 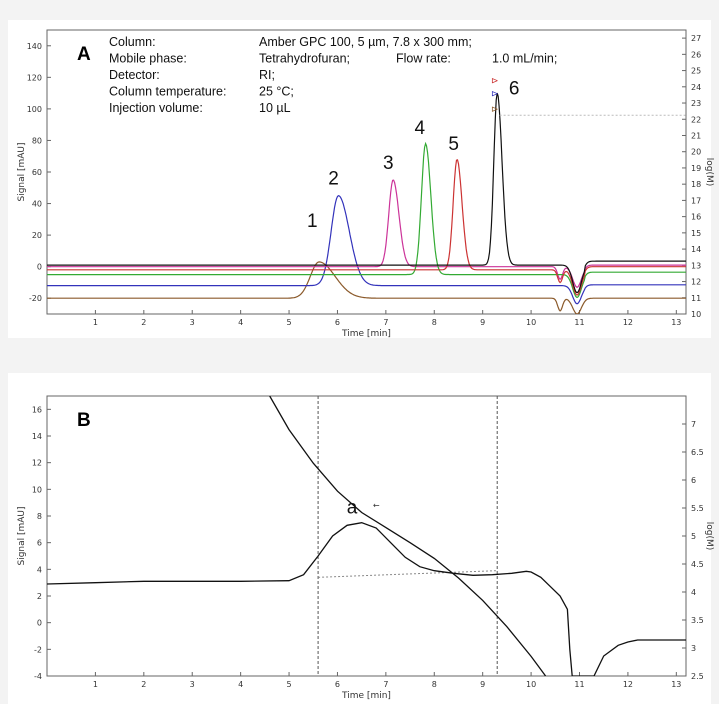 What do you see at coordinates (693, 424) in the screenshot?
I see `y2-tick-label: 7` at bounding box center [693, 424].